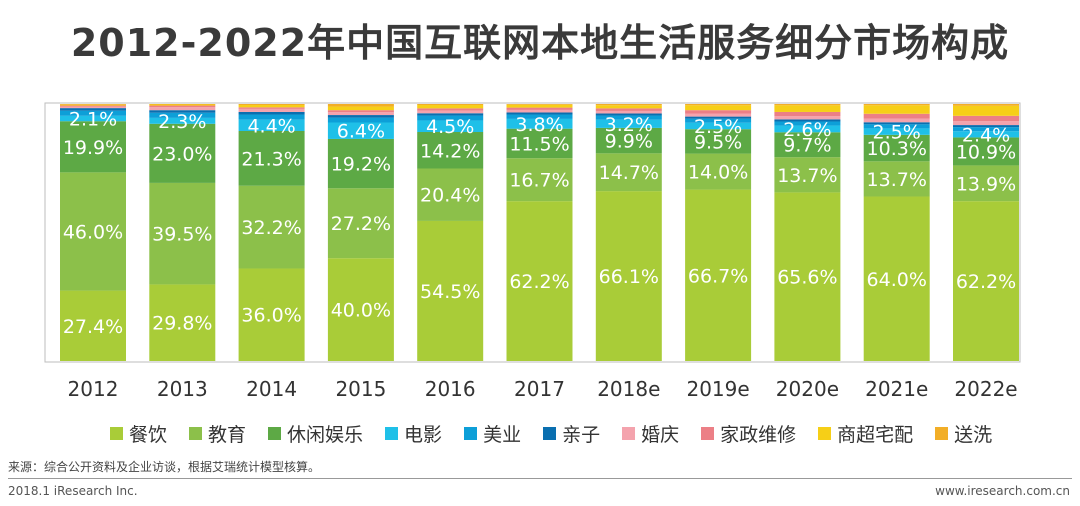  I want to click on data-label: 9.5%, so click(718, 142).